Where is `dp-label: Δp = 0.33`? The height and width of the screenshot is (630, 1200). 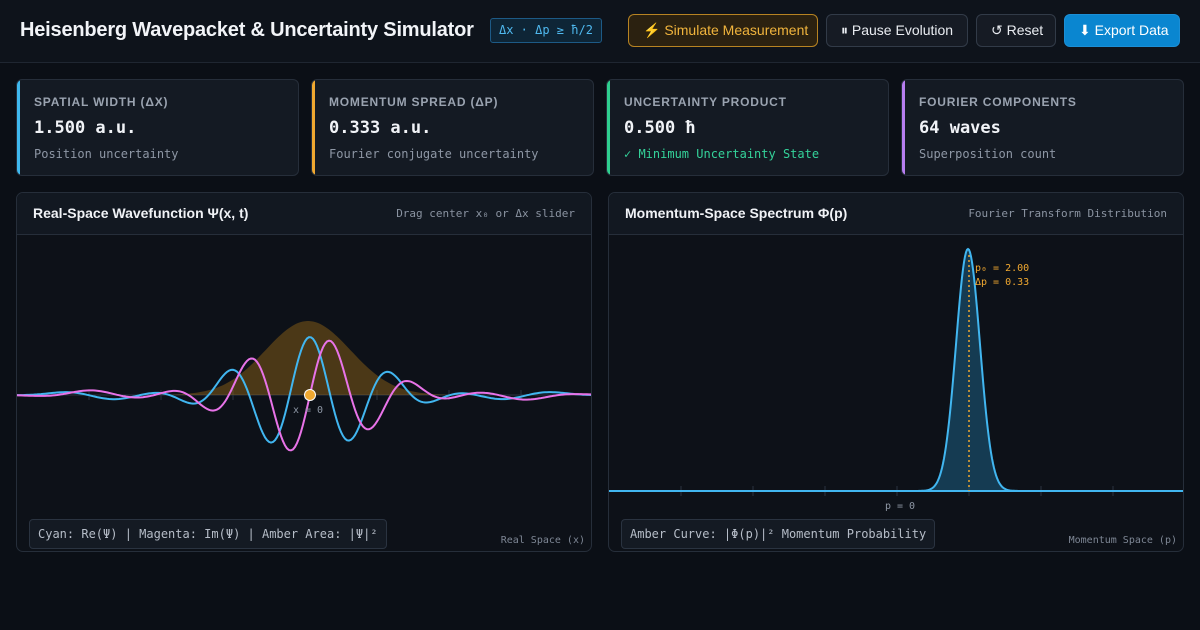
dp-label: Δp = 0.33 is located at coordinates (1002, 282).